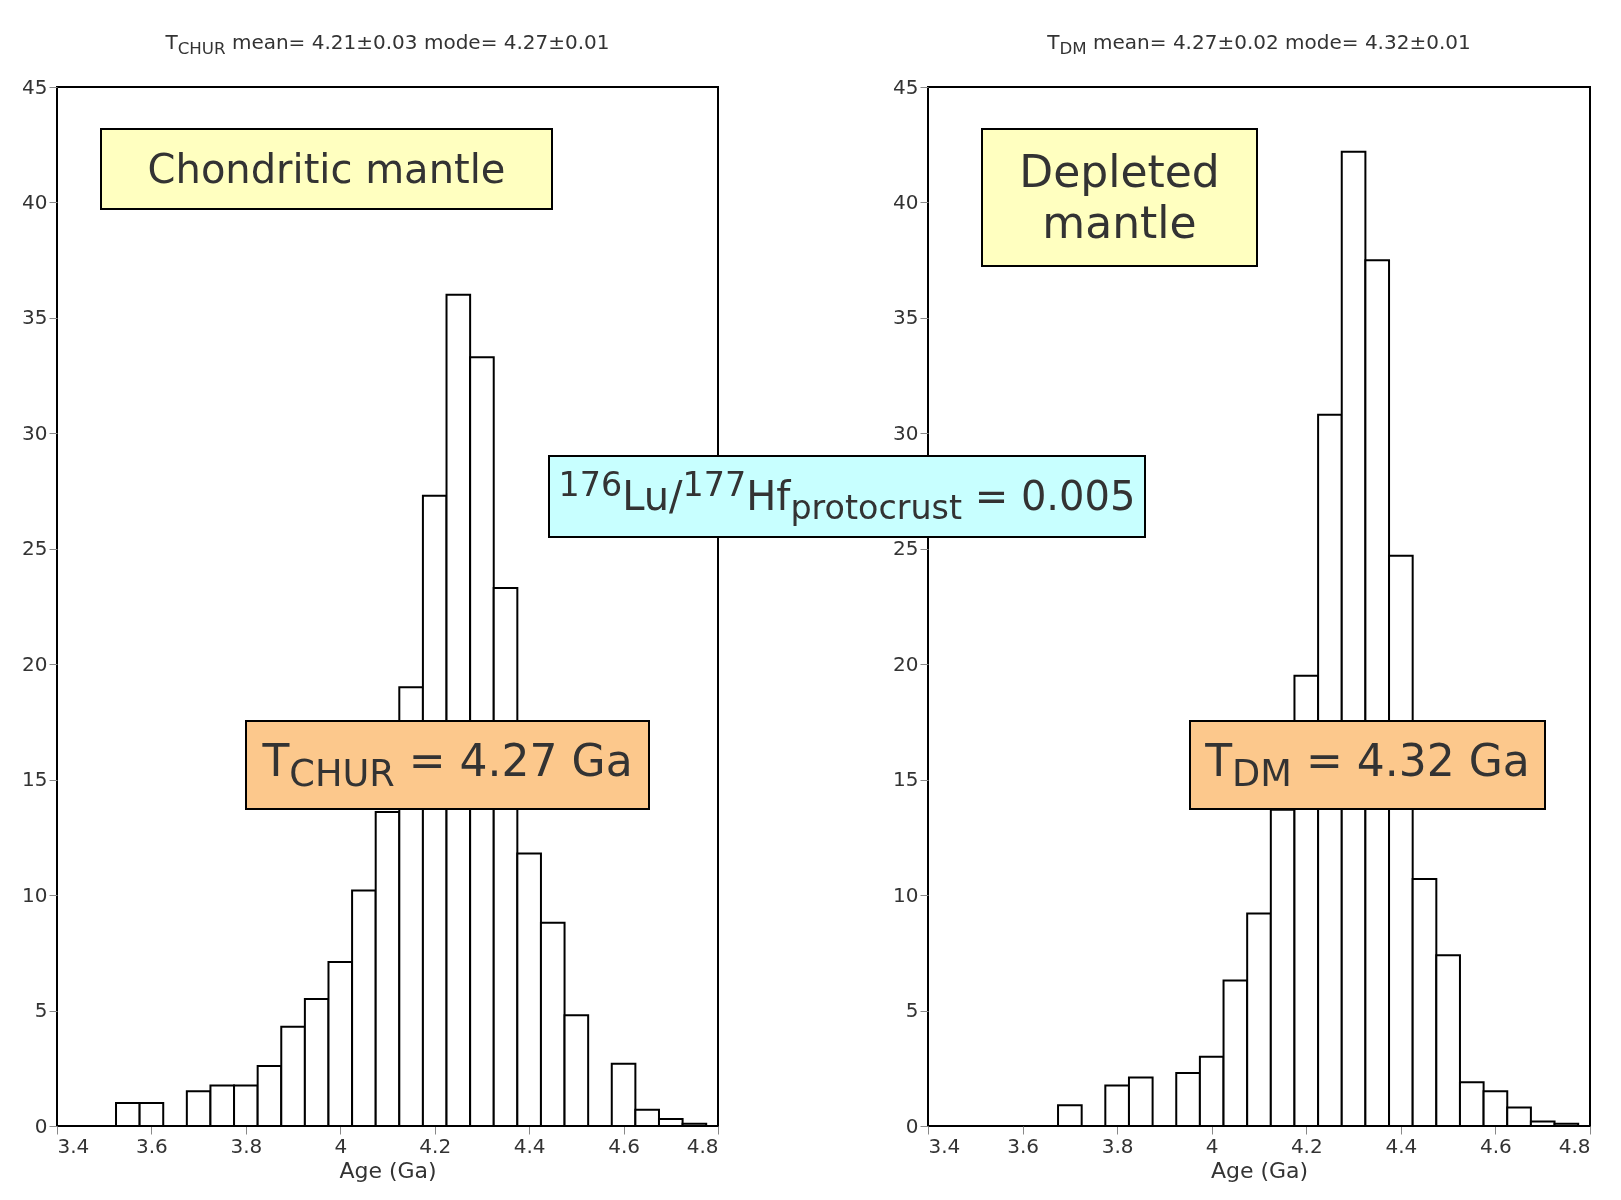  I want to click on annotation: Depleted mantle, so click(1119, 197).